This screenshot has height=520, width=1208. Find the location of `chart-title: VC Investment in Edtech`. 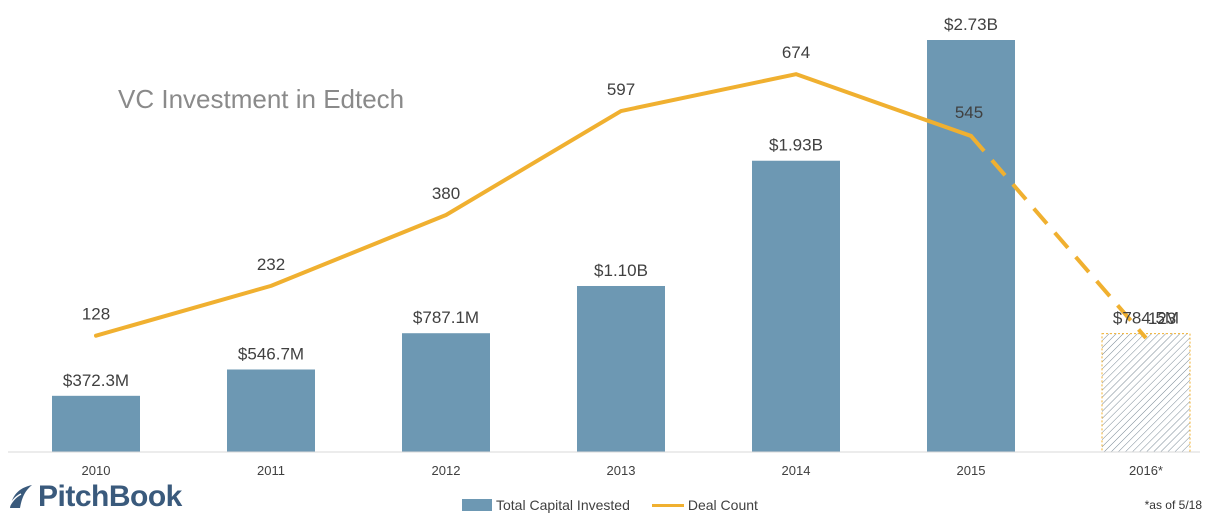

chart-title: VC Investment in Edtech is located at coordinates (261, 99).